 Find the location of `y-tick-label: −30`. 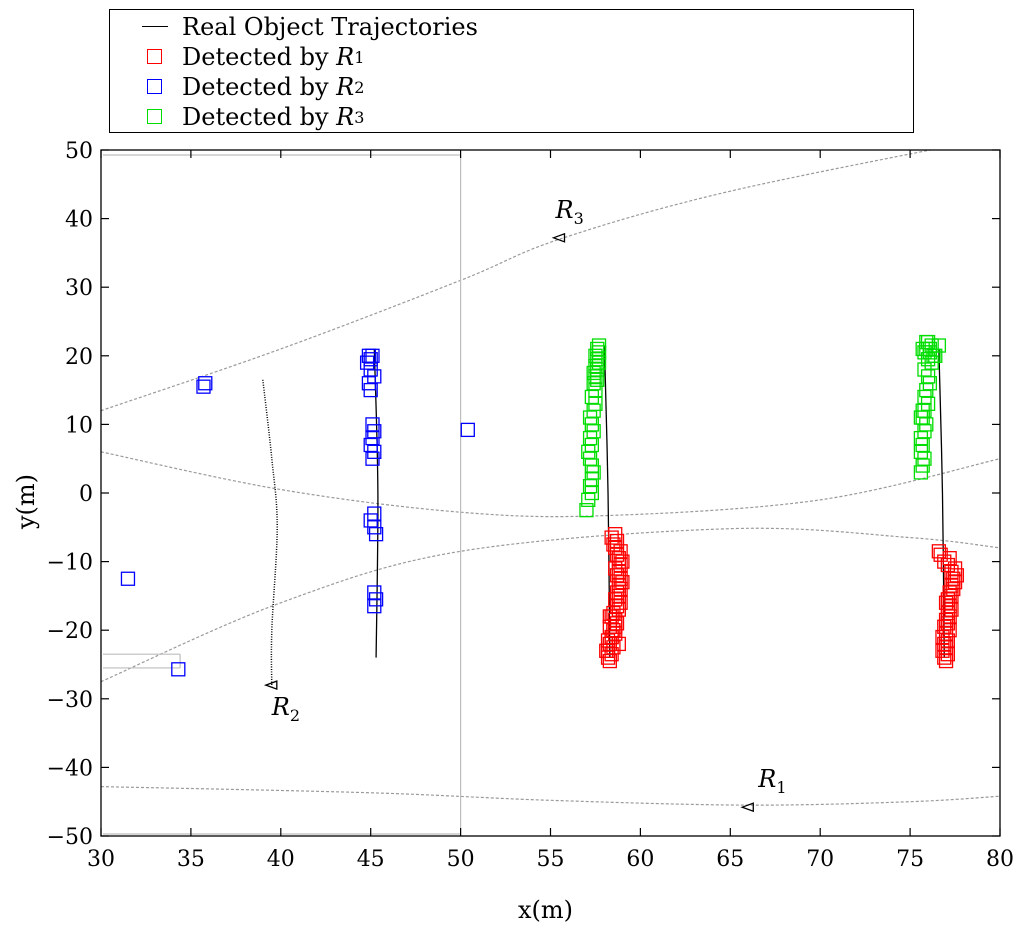

y-tick-label: −30 is located at coordinates (70, 700).